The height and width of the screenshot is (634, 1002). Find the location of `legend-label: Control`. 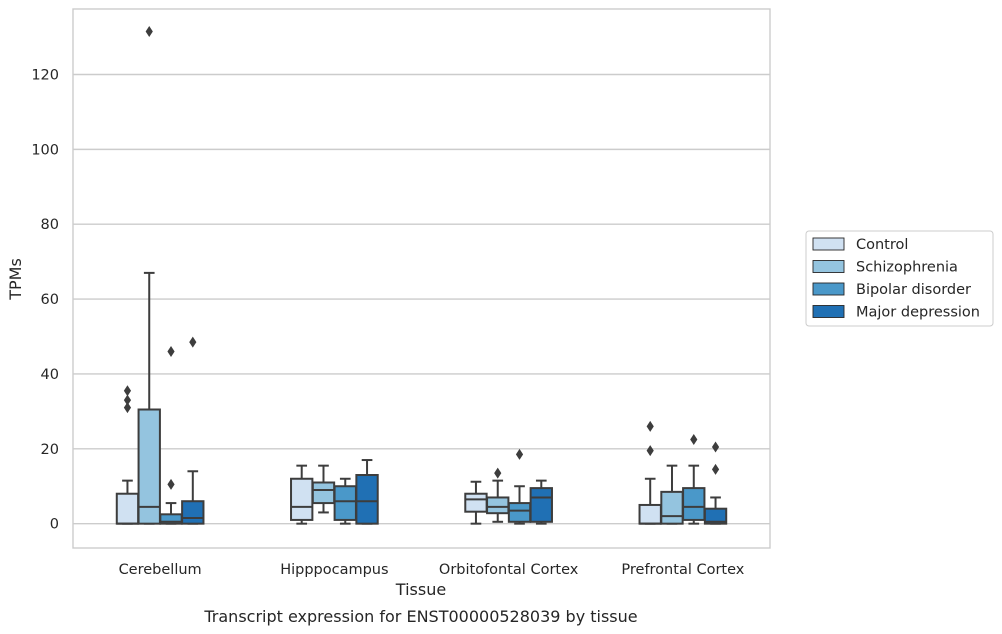

legend-label: Control is located at coordinates (882, 245).